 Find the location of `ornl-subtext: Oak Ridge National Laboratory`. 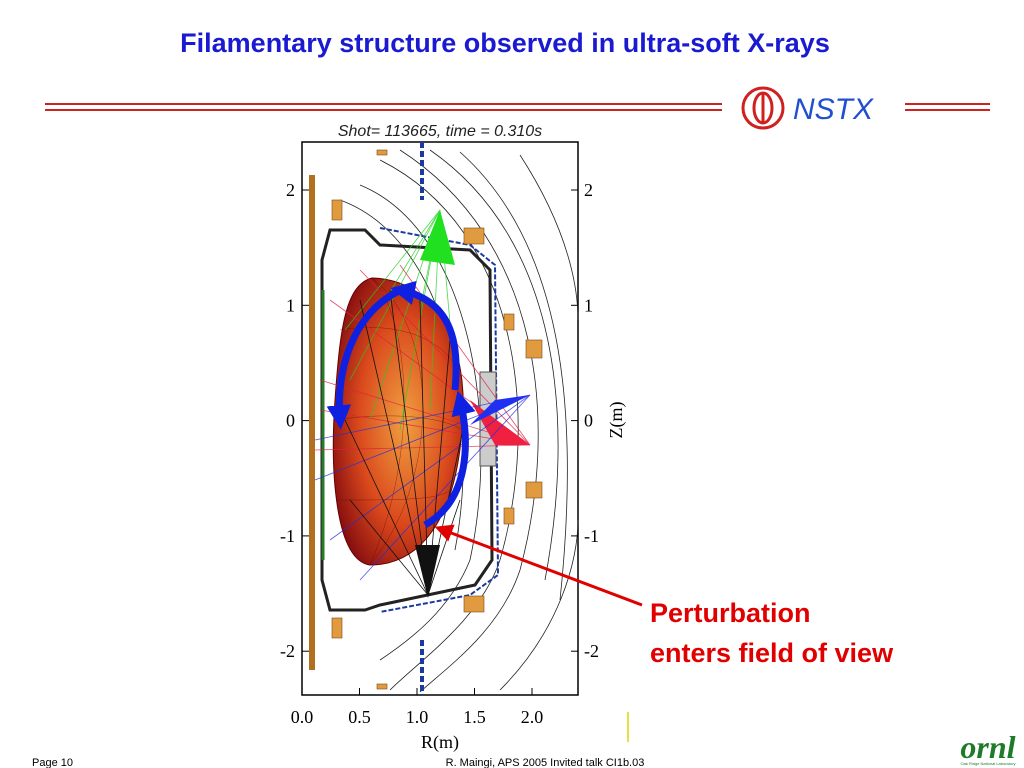

ornl-subtext: Oak Ridge National Laboratory is located at coordinates (988, 763).